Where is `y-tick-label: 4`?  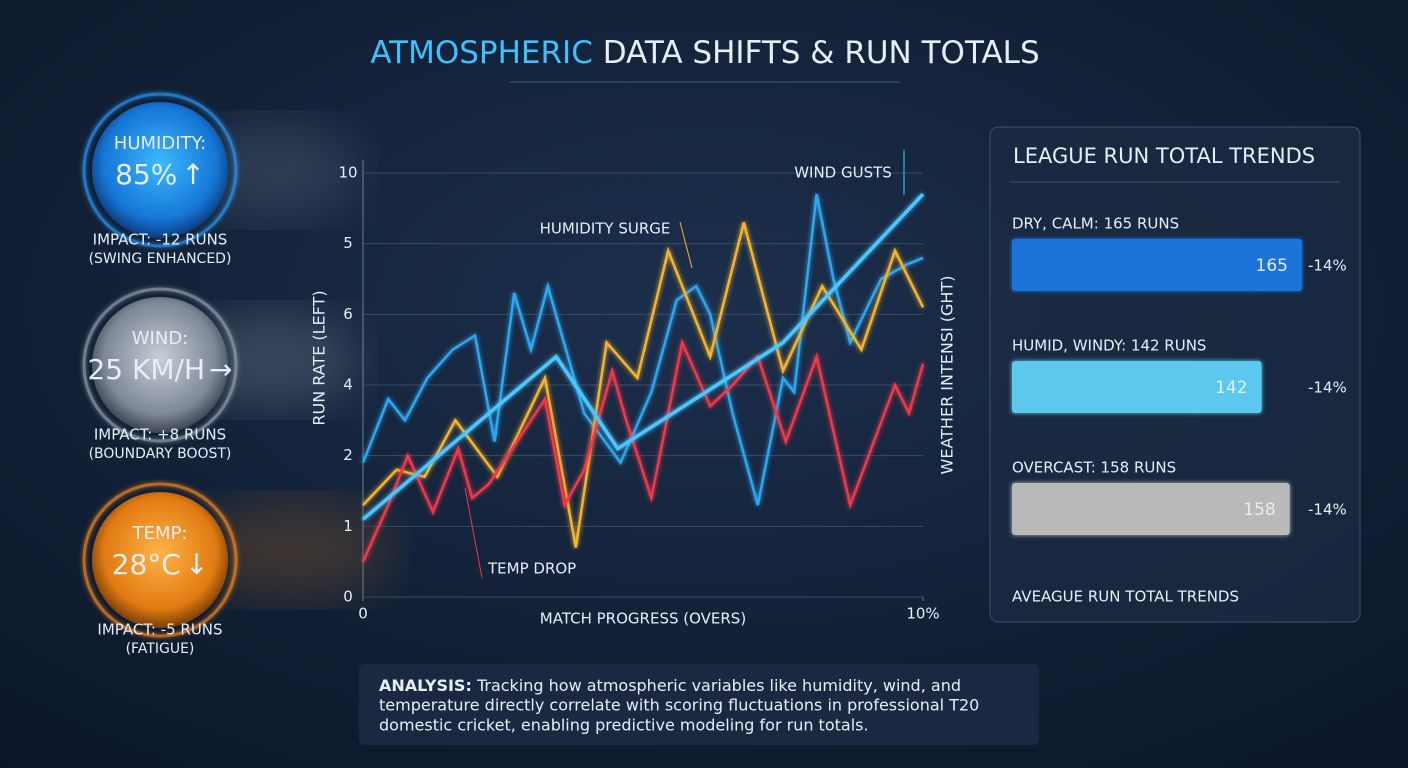 y-tick-label: 4 is located at coordinates (348, 385).